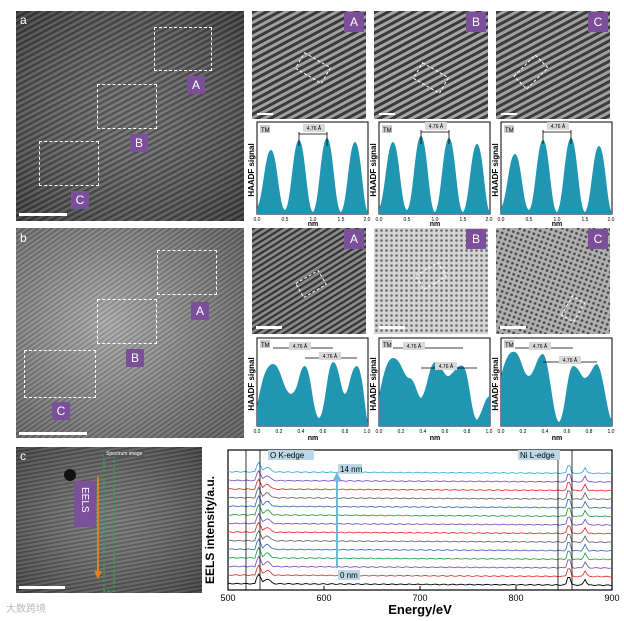 The height and width of the screenshot is (621, 624). Describe the element at coordinates (187, 272) in the screenshot. I see `region-box-b-a` at that location.